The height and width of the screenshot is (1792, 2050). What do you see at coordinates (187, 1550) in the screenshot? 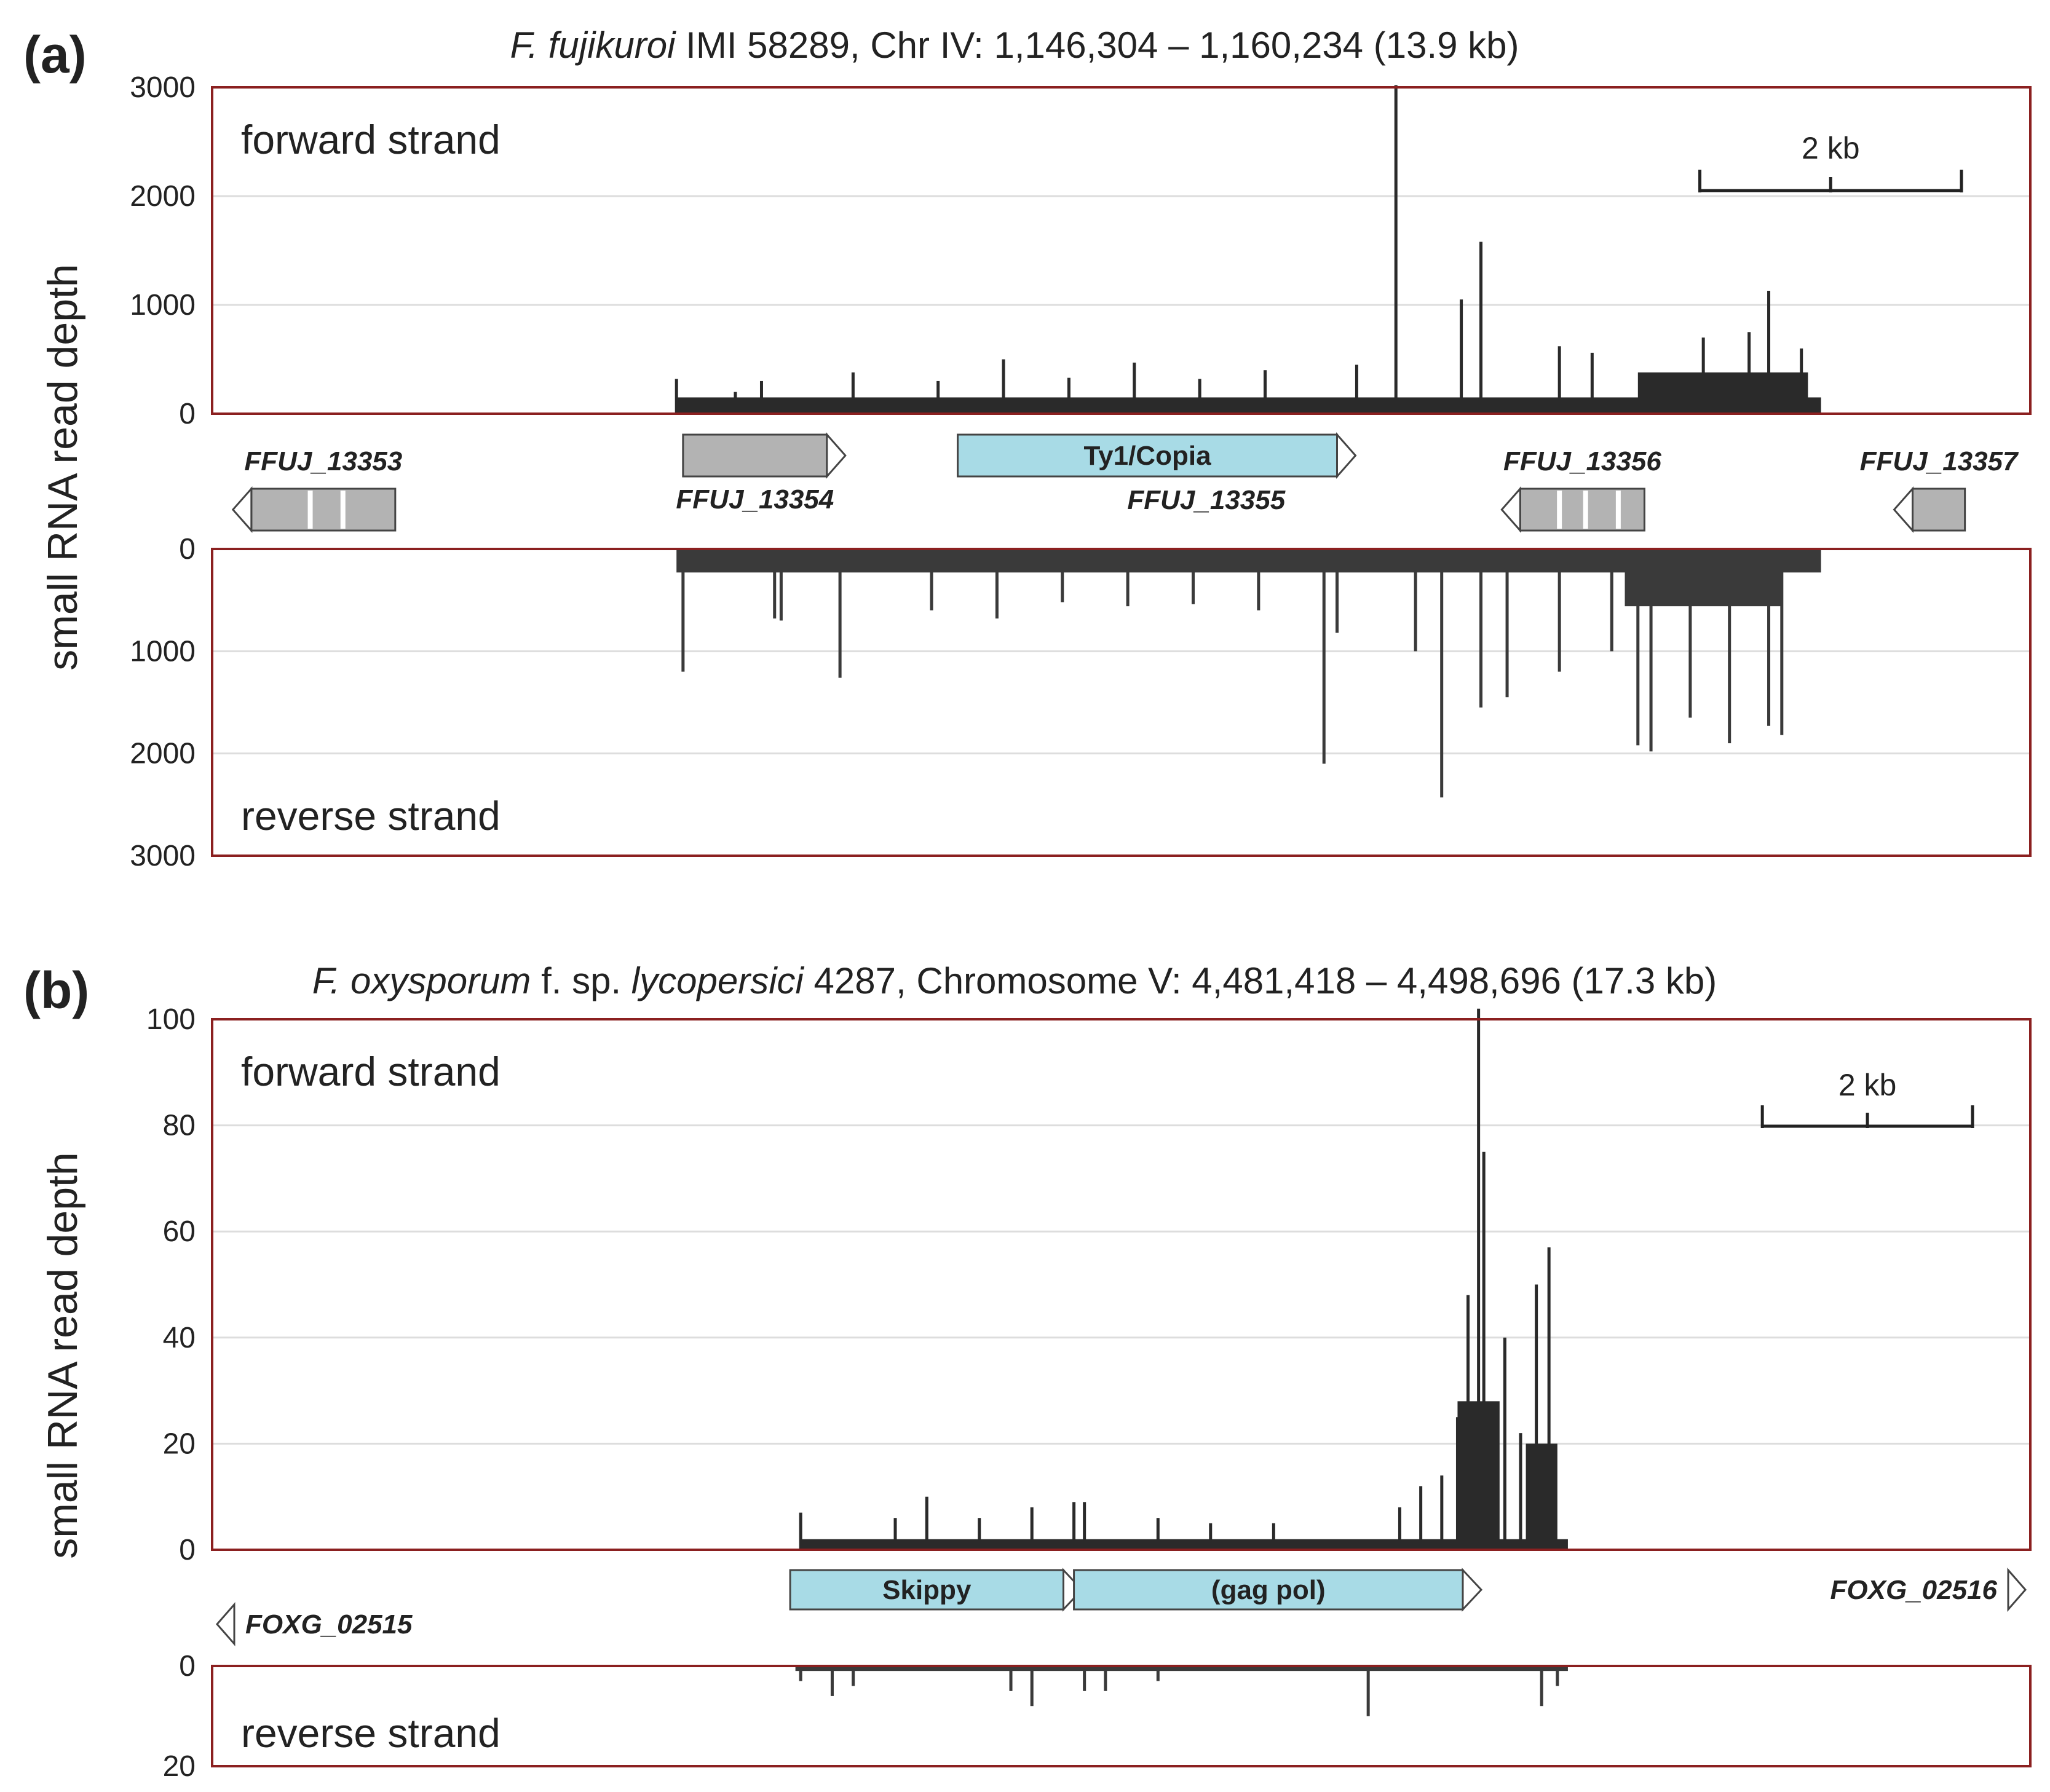
I see `p1-fwd-tick-label: 0` at bounding box center [187, 1550].